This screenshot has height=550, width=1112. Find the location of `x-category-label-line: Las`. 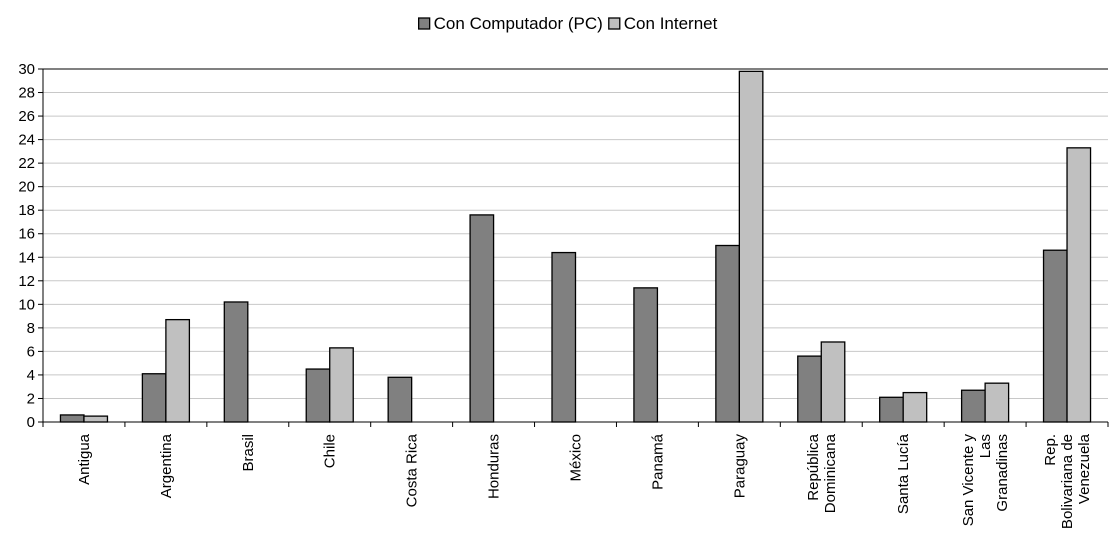

x-category-label-line: Las is located at coordinates (985, 446).